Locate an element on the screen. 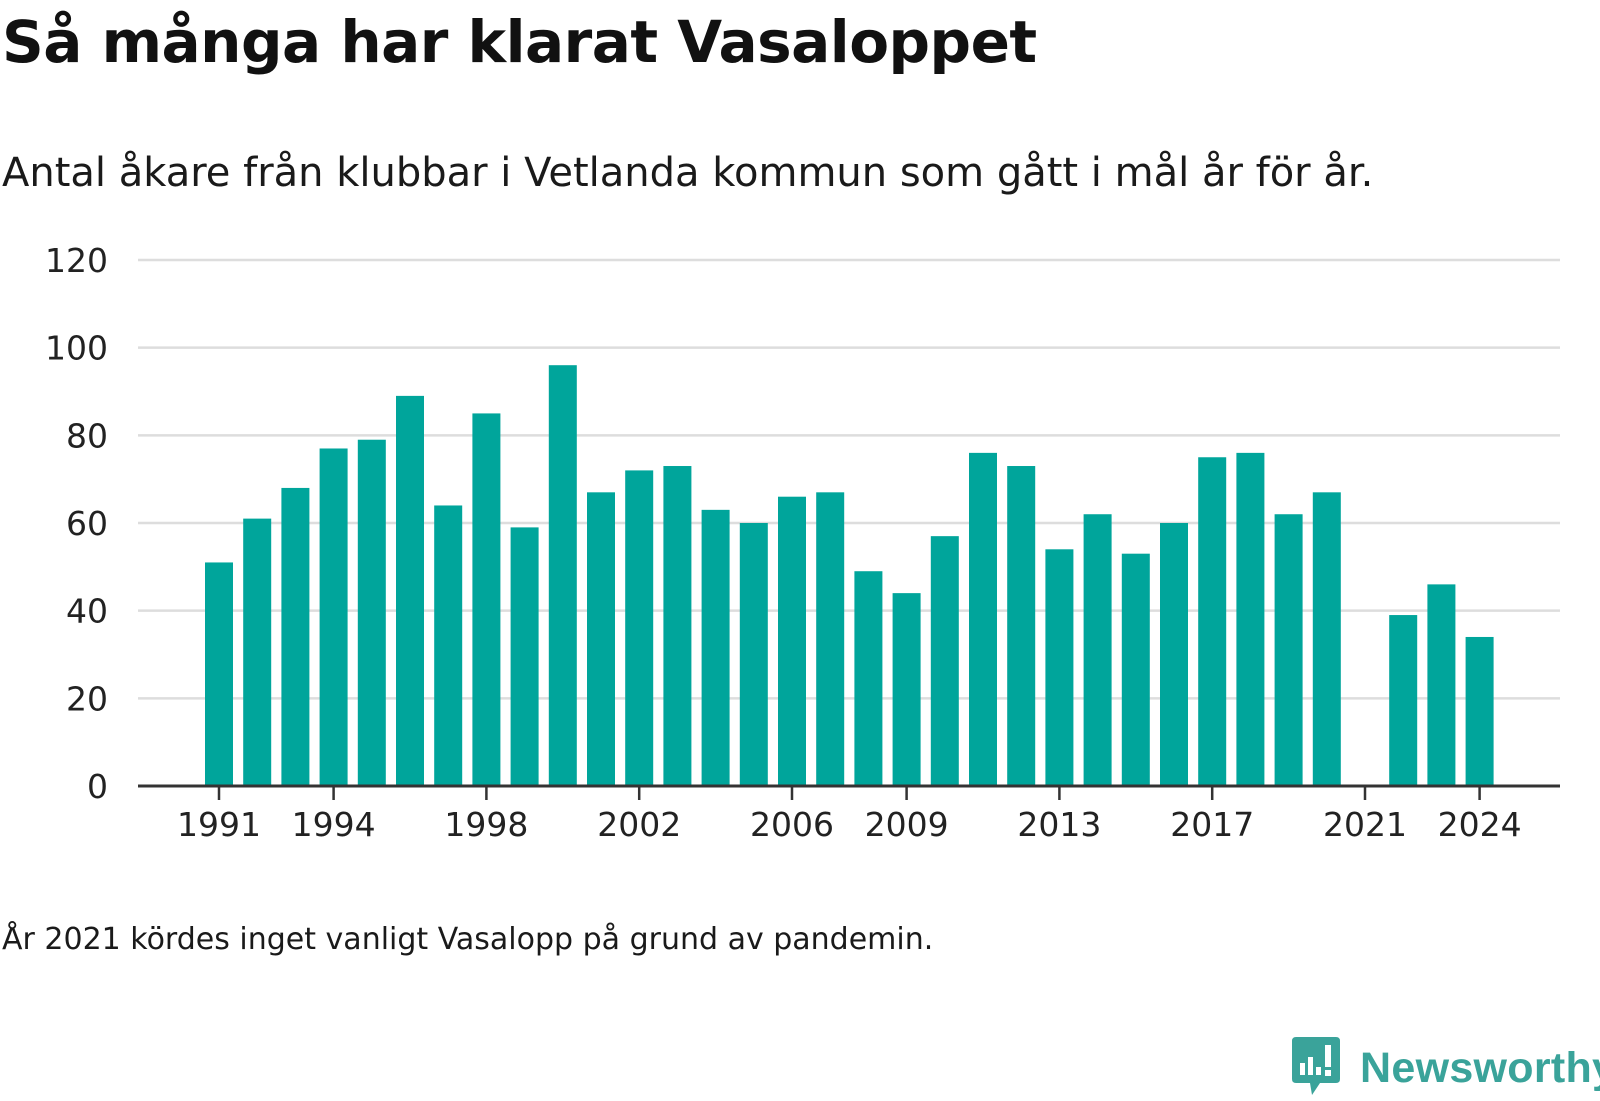 This screenshot has height=1101, width=1600. brand-name: Newsworthy is located at coordinates (1480, 1067).